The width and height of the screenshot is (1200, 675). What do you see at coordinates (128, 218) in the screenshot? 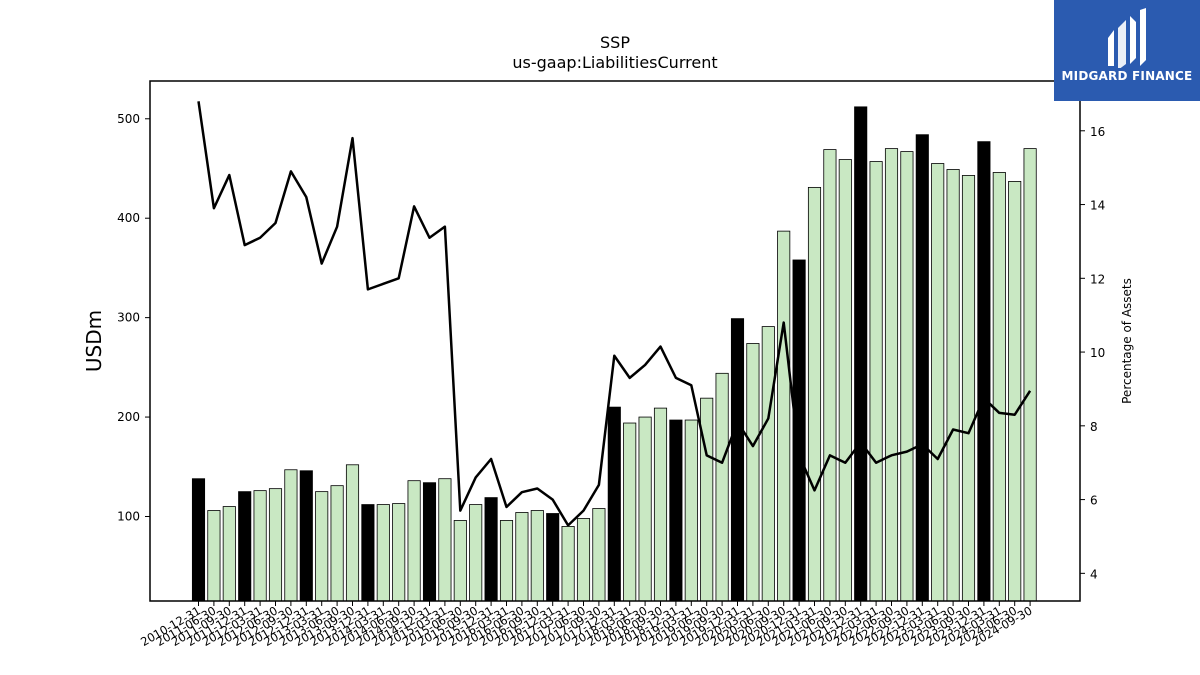
I see `ytick-label-400: 400` at bounding box center [128, 218].